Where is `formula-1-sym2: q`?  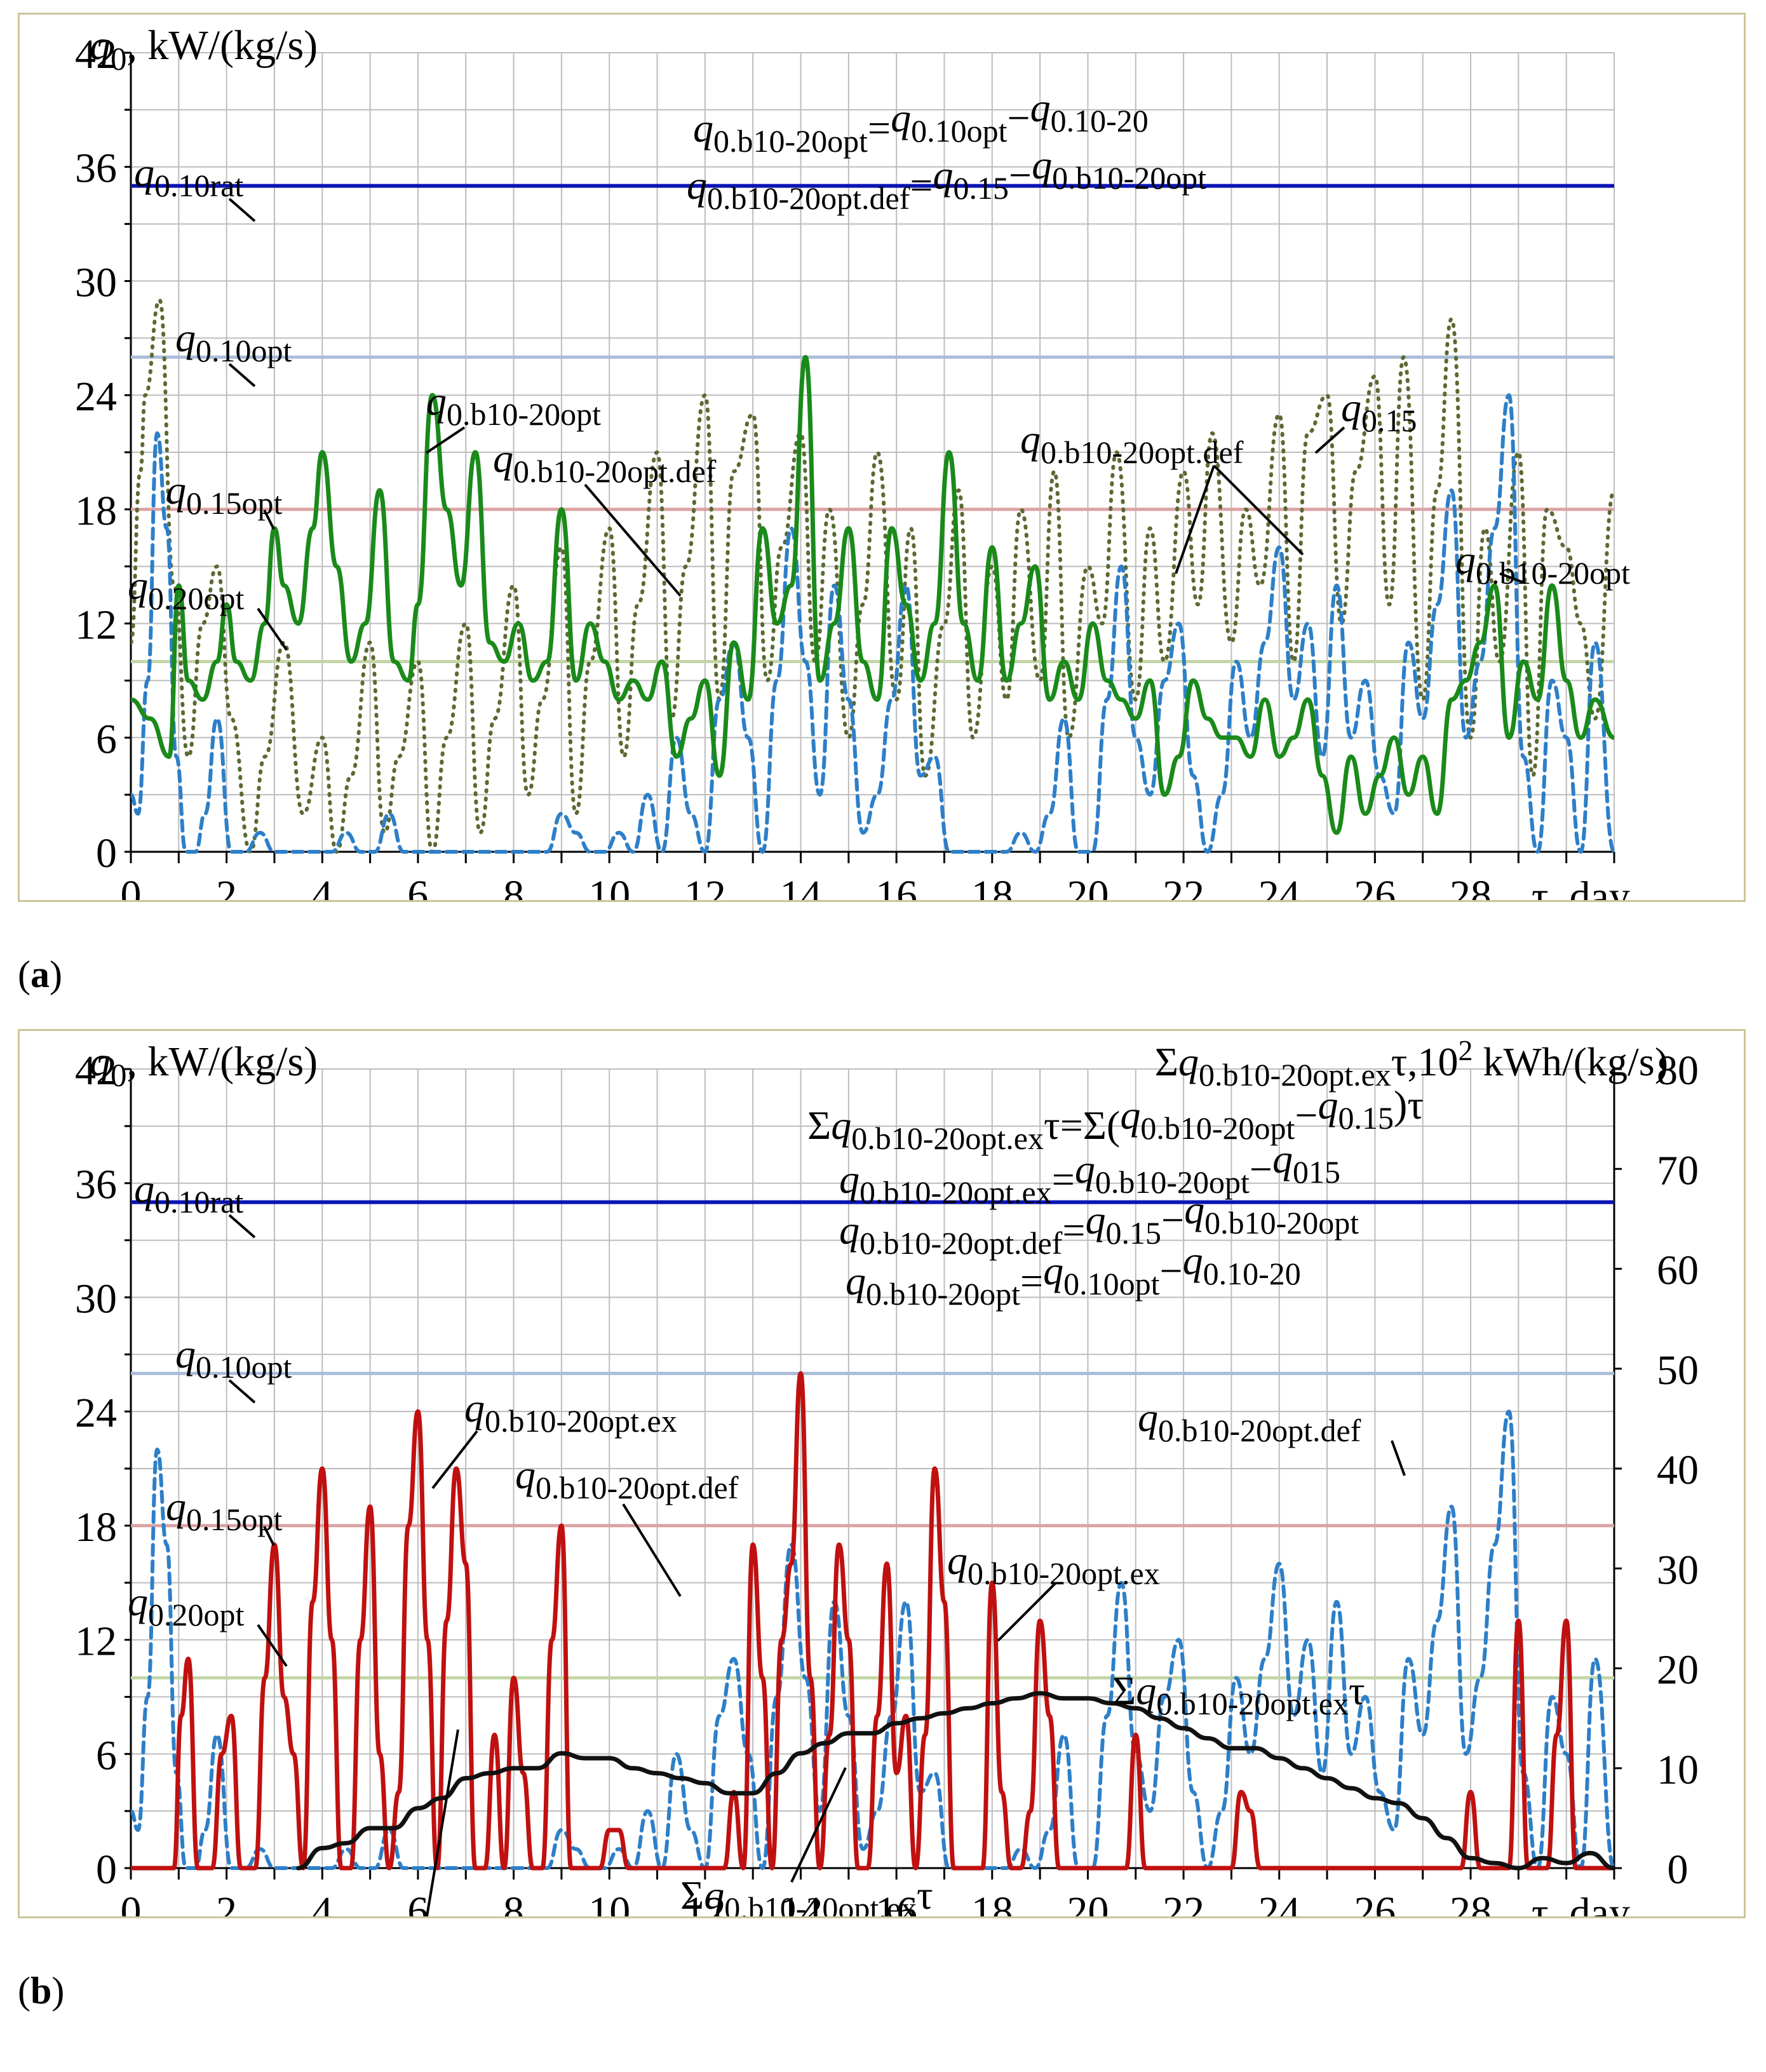
formula-1-sym2: q is located at coordinates (1328, 1104).